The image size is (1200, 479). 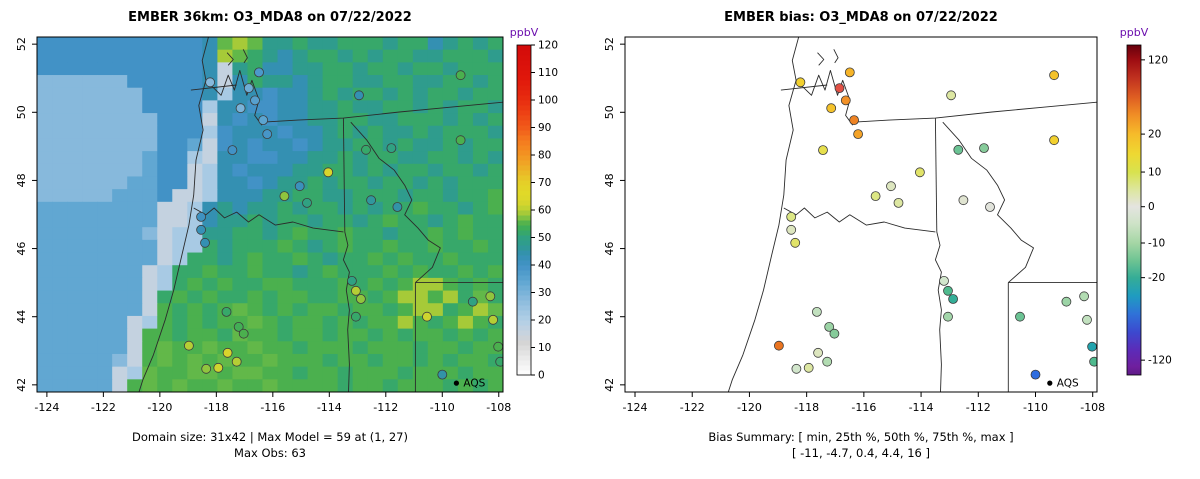 I want to click on colorbar-frame, so click(x=1134, y=210).